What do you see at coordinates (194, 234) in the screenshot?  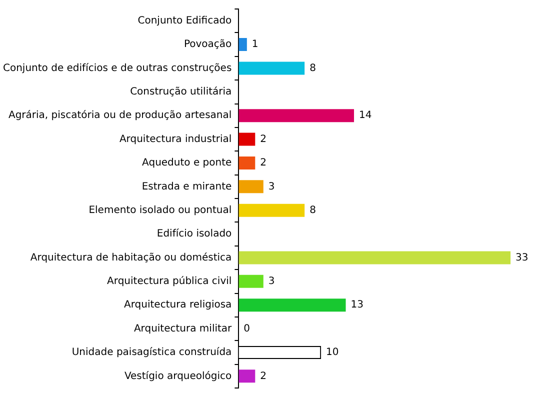 I see `y-tick-label: Edifício isolado` at bounding box center [194, 234].